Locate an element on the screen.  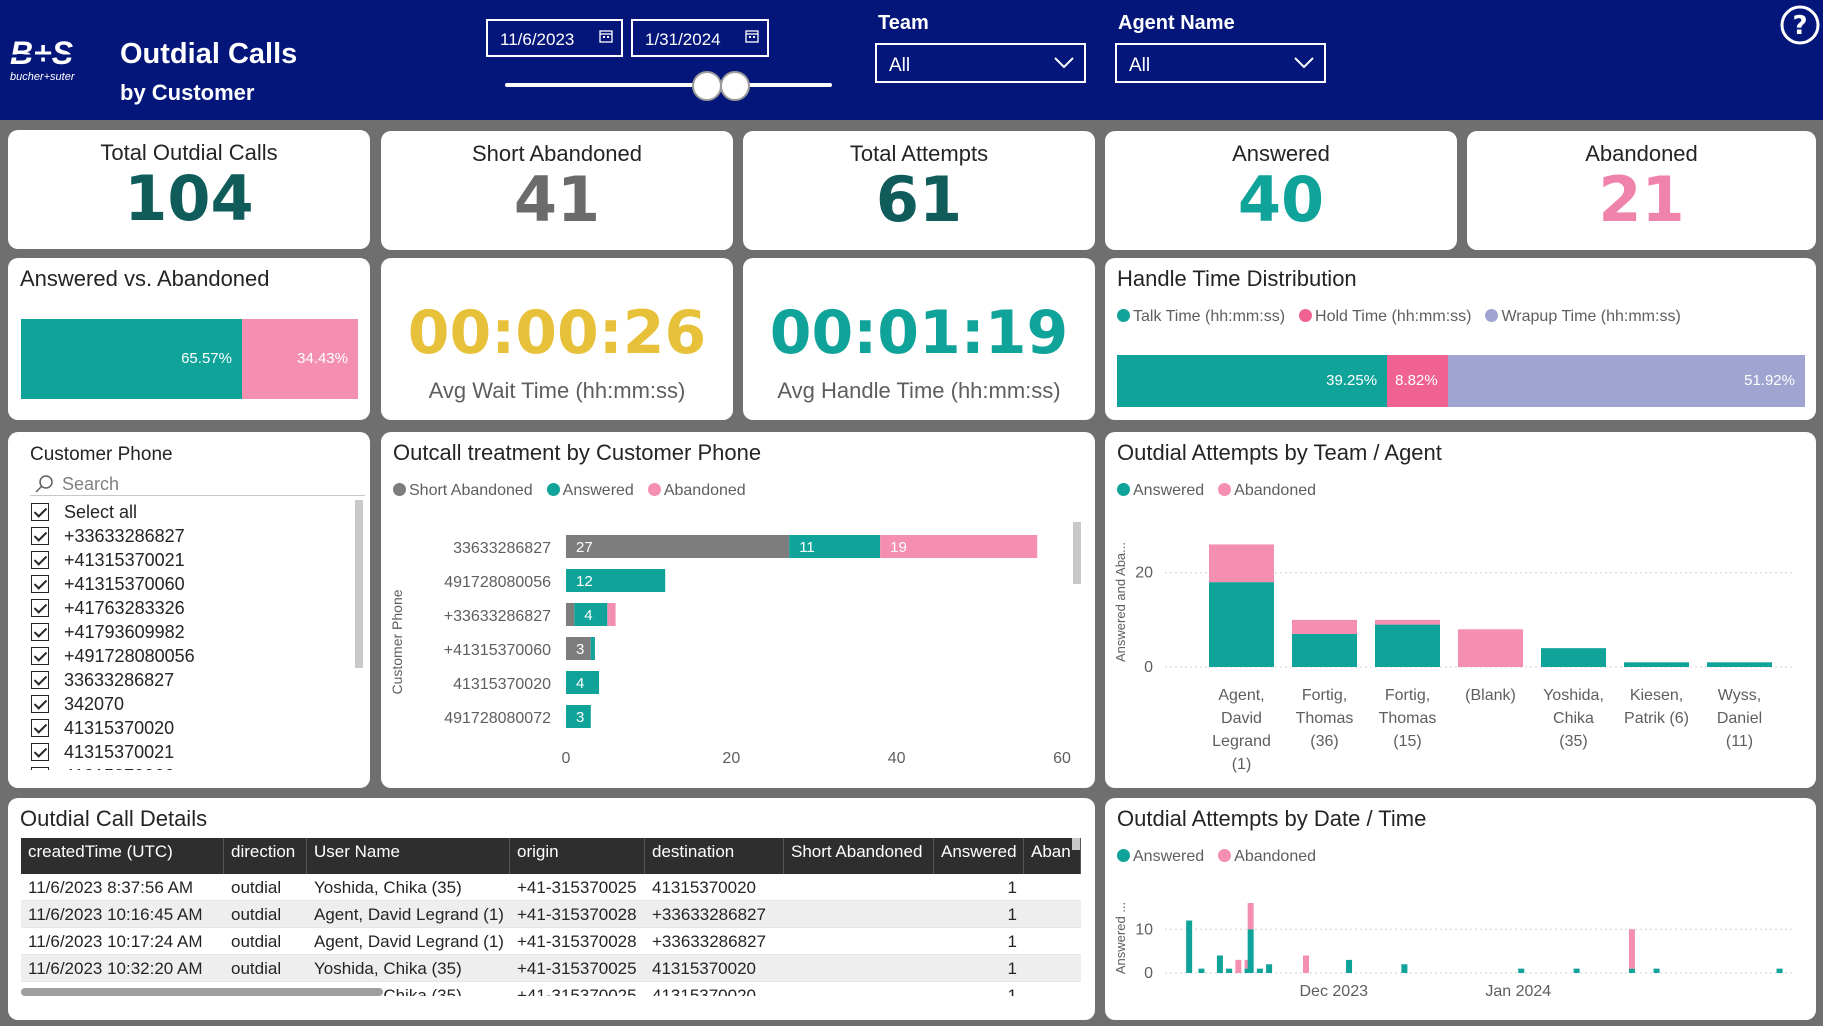
slicer-item: 41315370020 is located at coordinates (190, 728).